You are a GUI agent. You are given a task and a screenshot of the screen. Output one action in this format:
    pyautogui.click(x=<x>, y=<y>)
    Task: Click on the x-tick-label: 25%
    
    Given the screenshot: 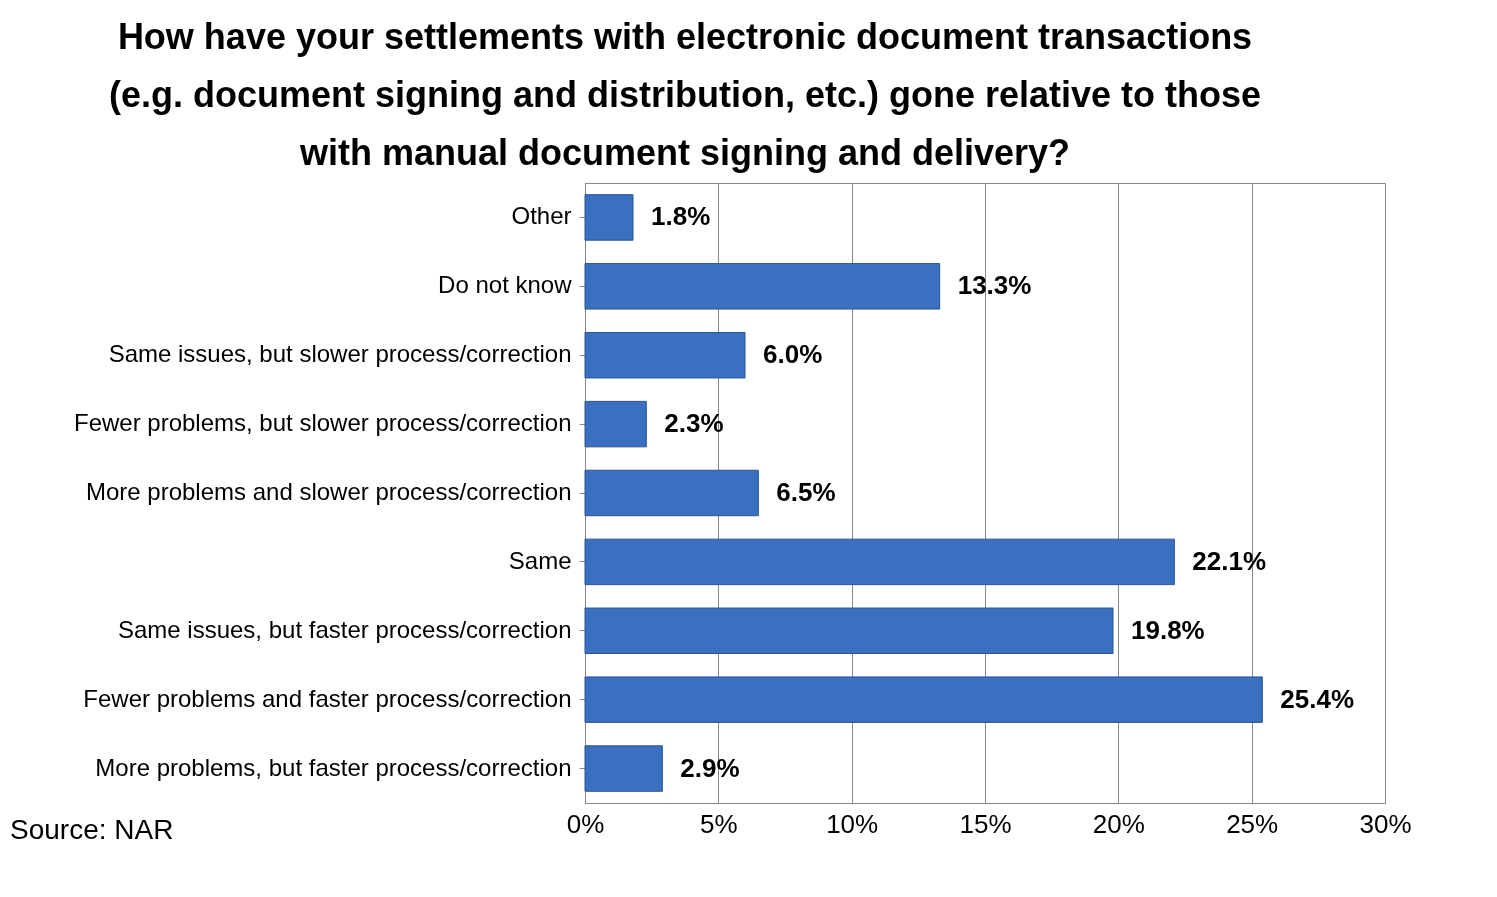 What is the action you would take?
    pyautogui.click(x=1252, y=823)
    